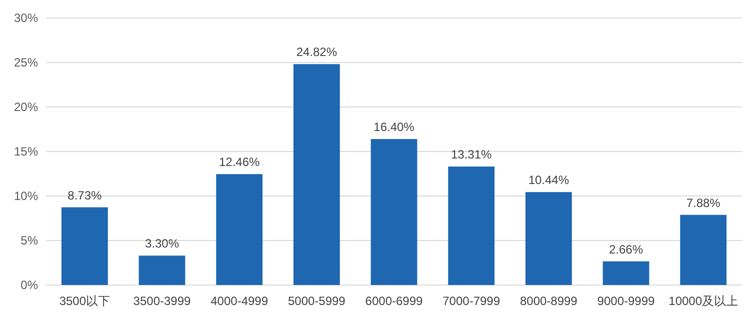 The width and height of the screenshot is (750, 323). What do you see at coordinates (26, 107) in the screenshot?
I see `y-tick-label: 20%` at bounding box center [26, 107].